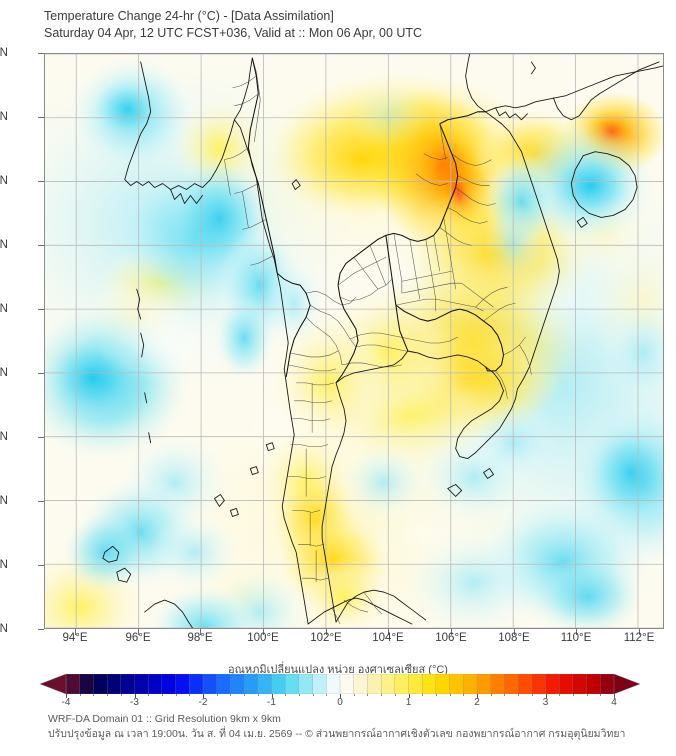  I want to click on xtick-label: 104°E, so click(388, 638).